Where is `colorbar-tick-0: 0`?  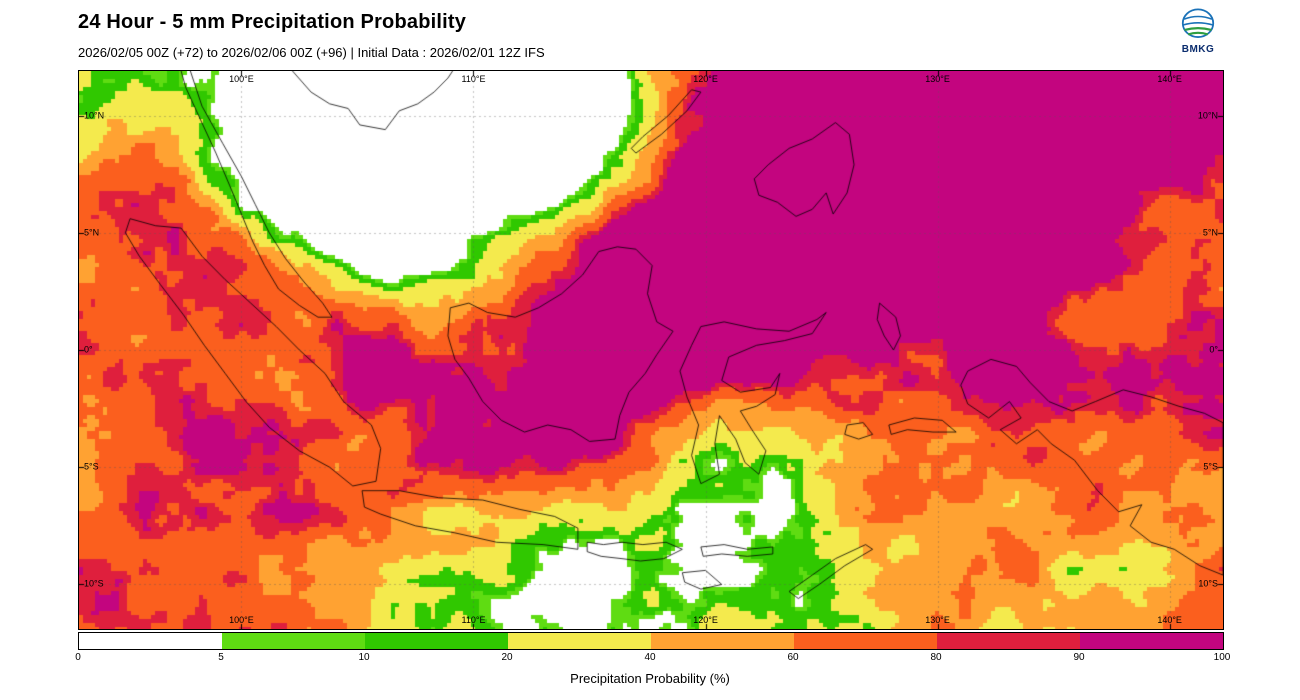
colorbar-tick-0: 0 is located at coordinates (78, 657).